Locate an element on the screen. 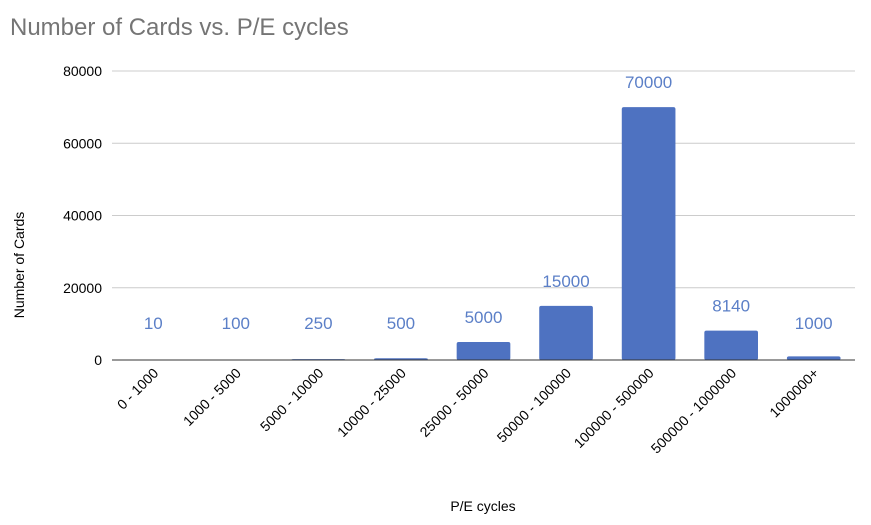 The image size is (871, 525). data-label: 250 is located at coordinates (318, 323).